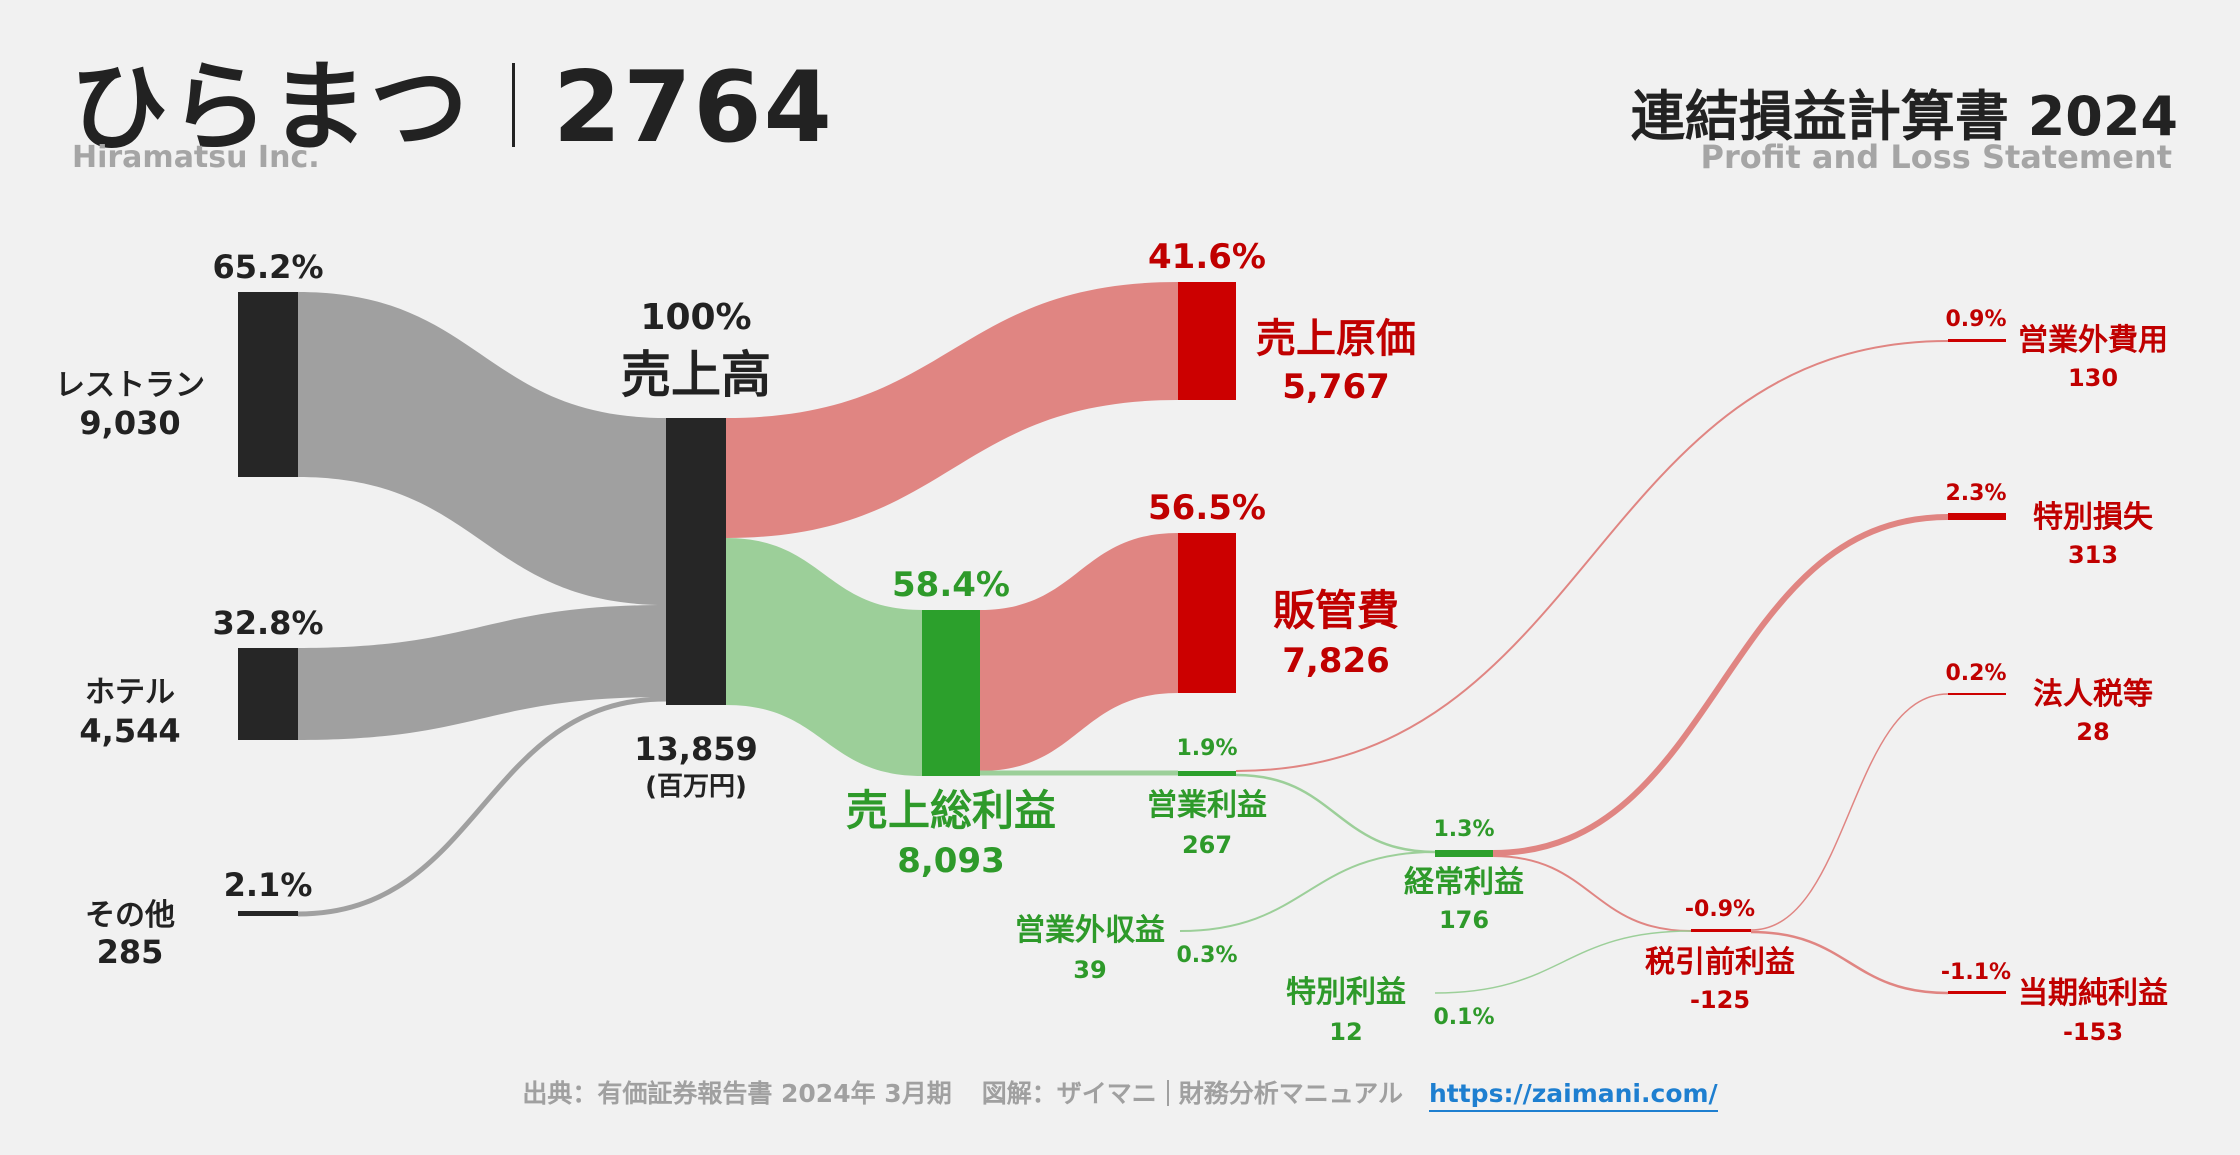 Image resolution: width=2240 pixels, height=1155 pixels. I want to click on value-op: 267, so click(1207, 845).